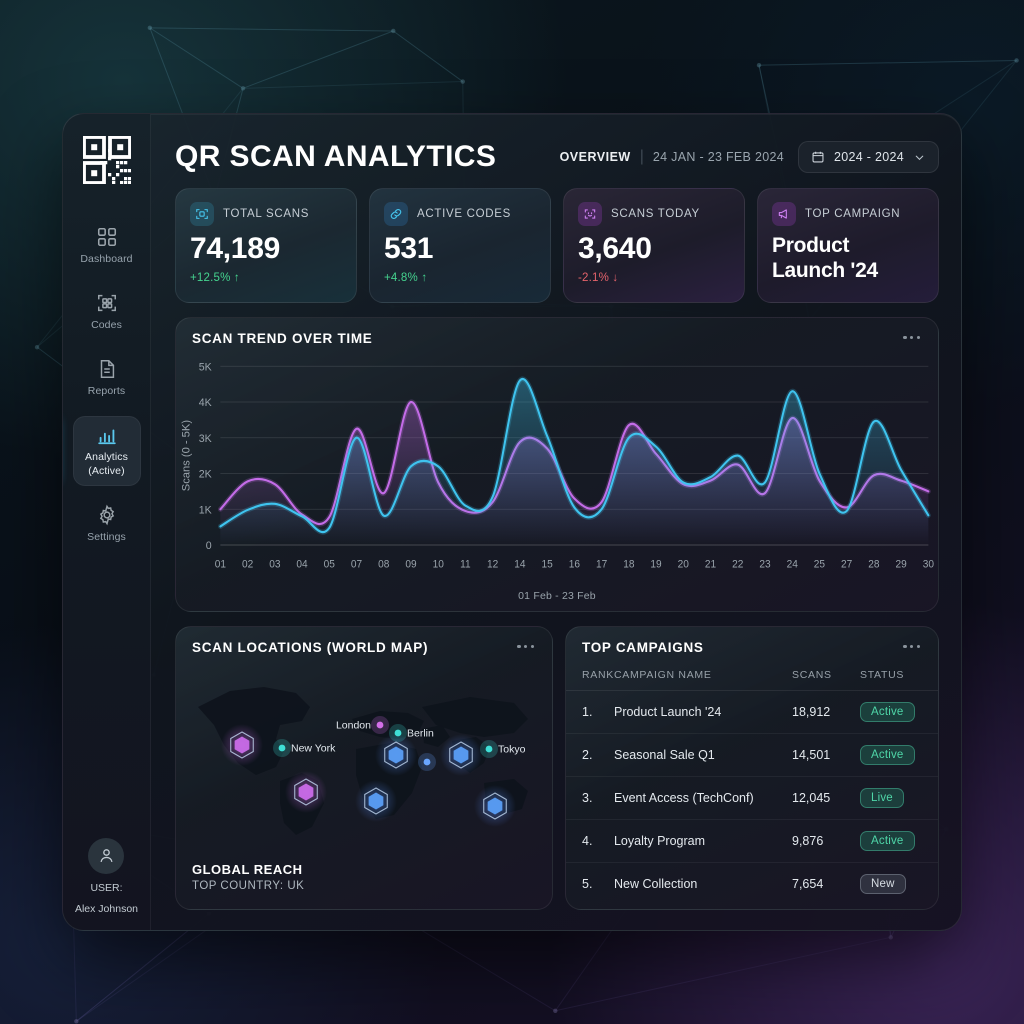  What do you see at coordinates (752, 884) in the screenshot?
I see `table-row: 5. New Collection 7,654 New` at bounding box center [752, 884].